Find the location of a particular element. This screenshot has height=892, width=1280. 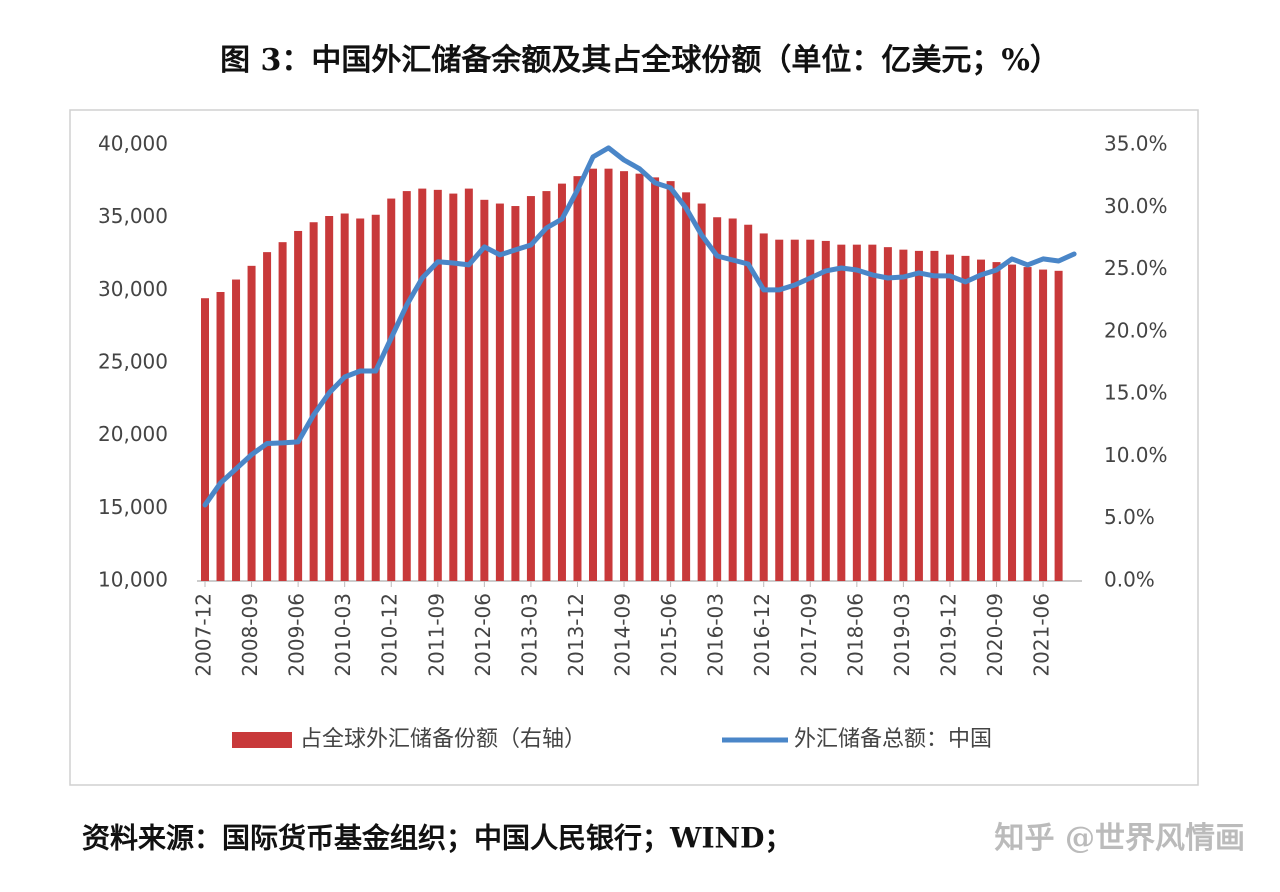

y2-tick-label: 30.0% is located at coordinates (1136, 206).